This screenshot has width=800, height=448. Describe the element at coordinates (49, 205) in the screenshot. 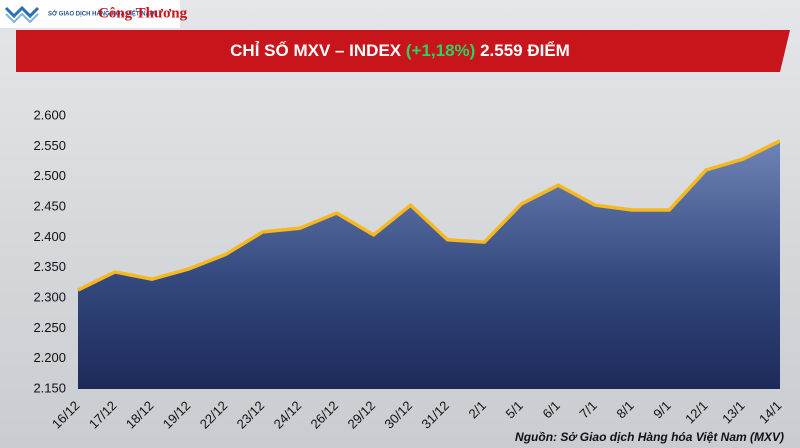

I see `y-tick-label: 2.450` at that location.